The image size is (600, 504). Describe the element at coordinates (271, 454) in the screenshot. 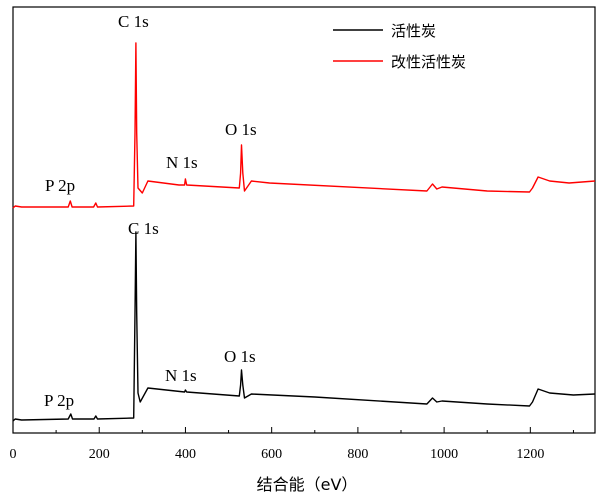

I see `x-tick-label: 600` at that location.